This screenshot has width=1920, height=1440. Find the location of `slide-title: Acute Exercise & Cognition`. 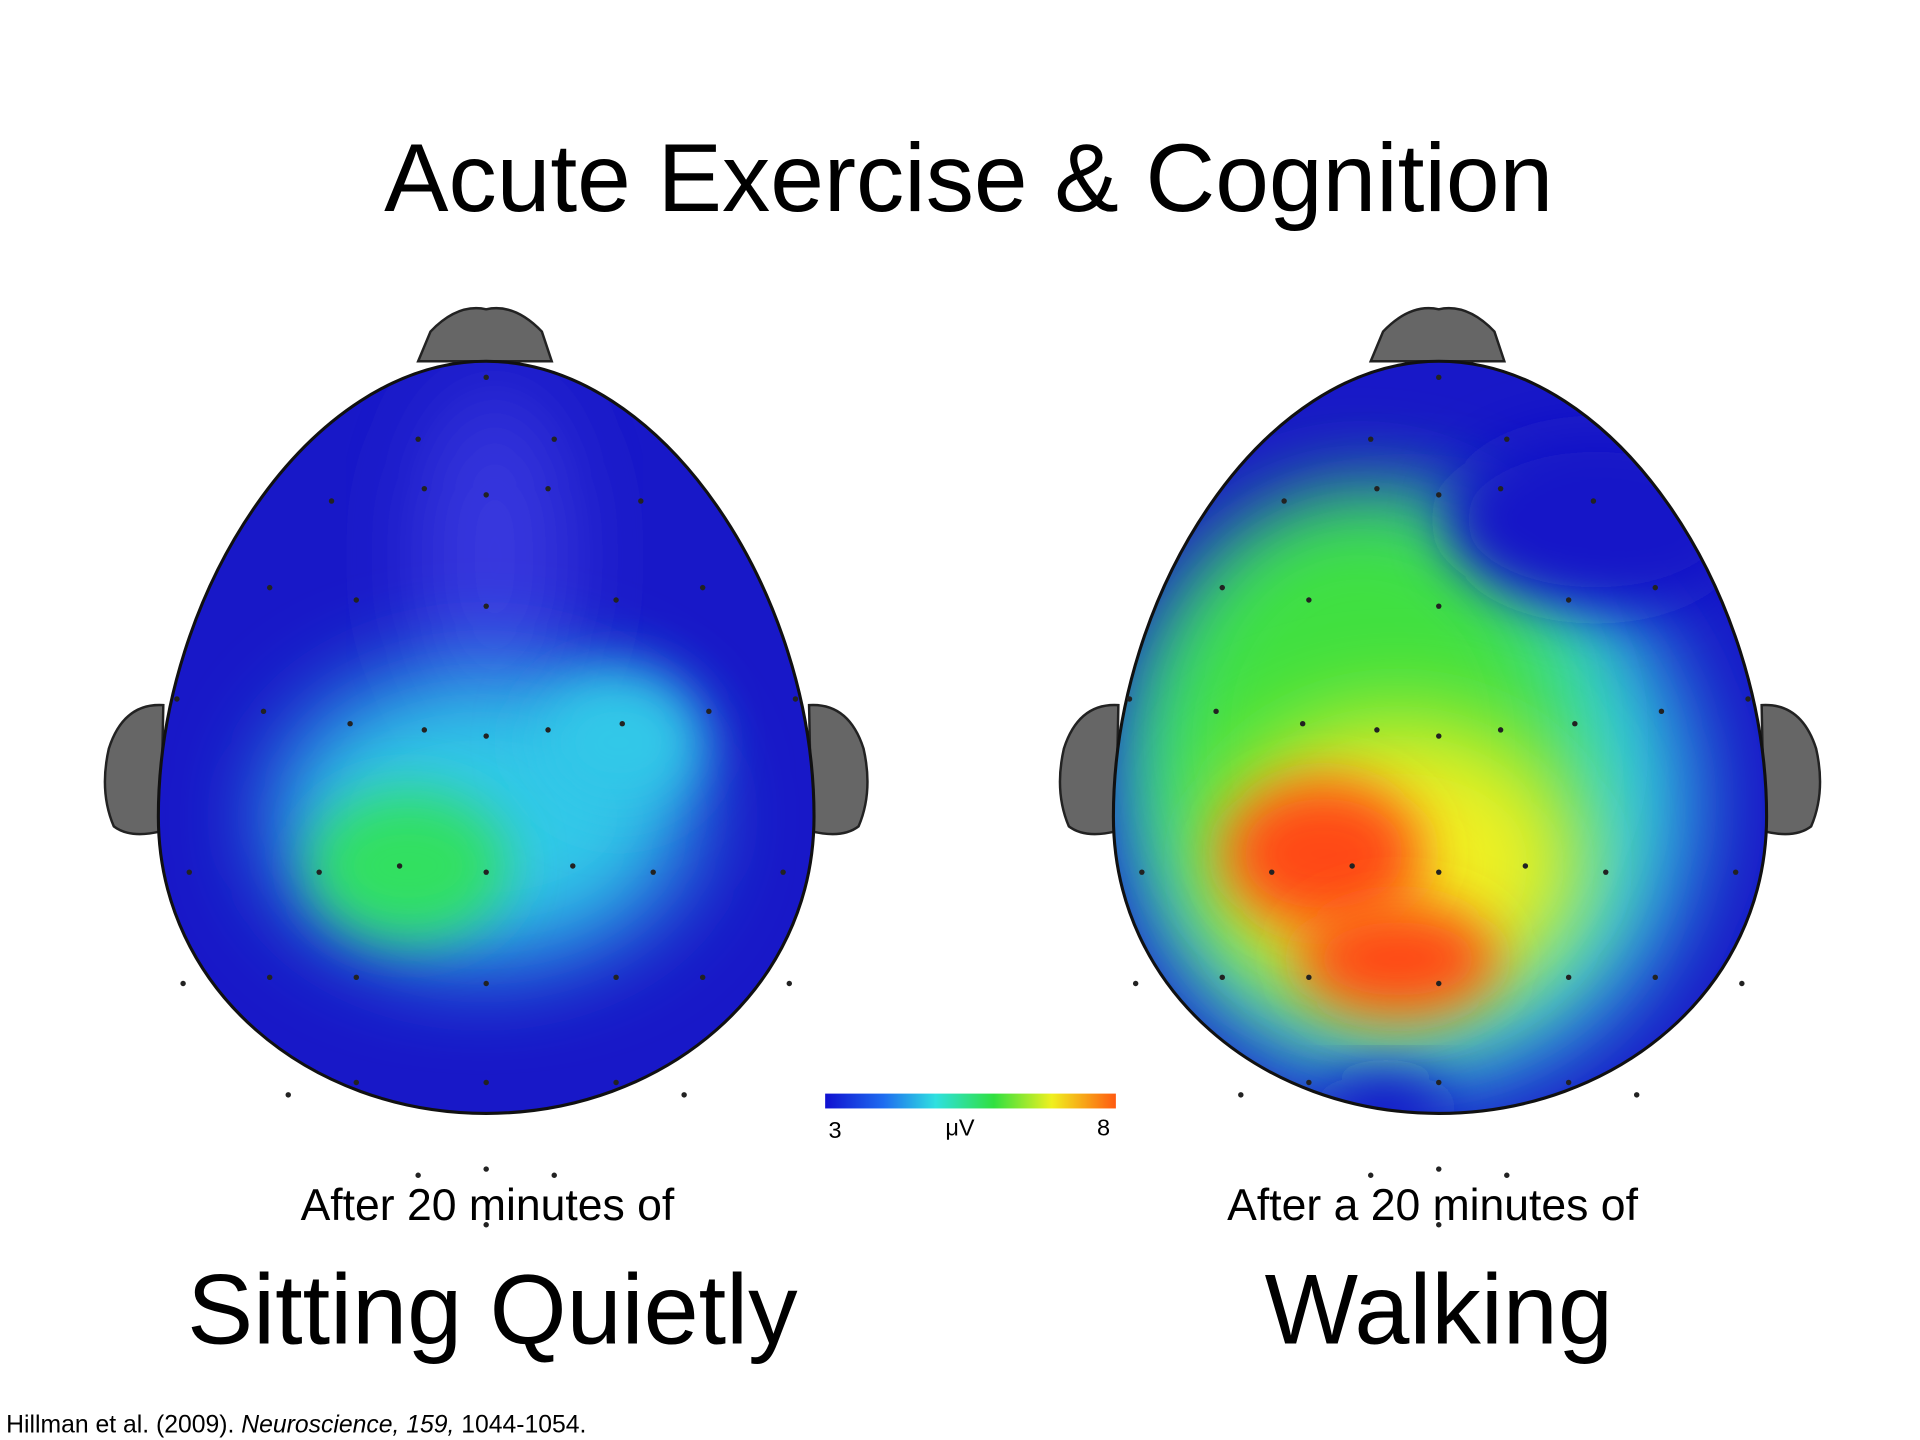

slide-title: Acute Exercise & Cognition is located at coordinates (968, 178).